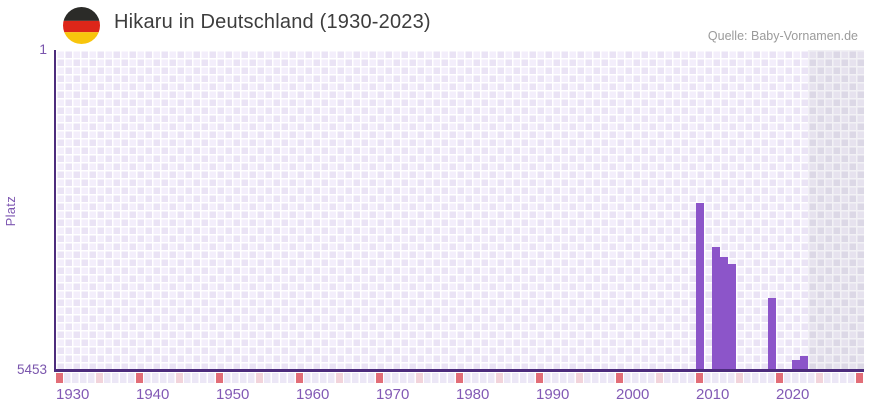 This screenshot has width=873, height=412. I want to click on y-axis-title: Platz, so click(10, 211).